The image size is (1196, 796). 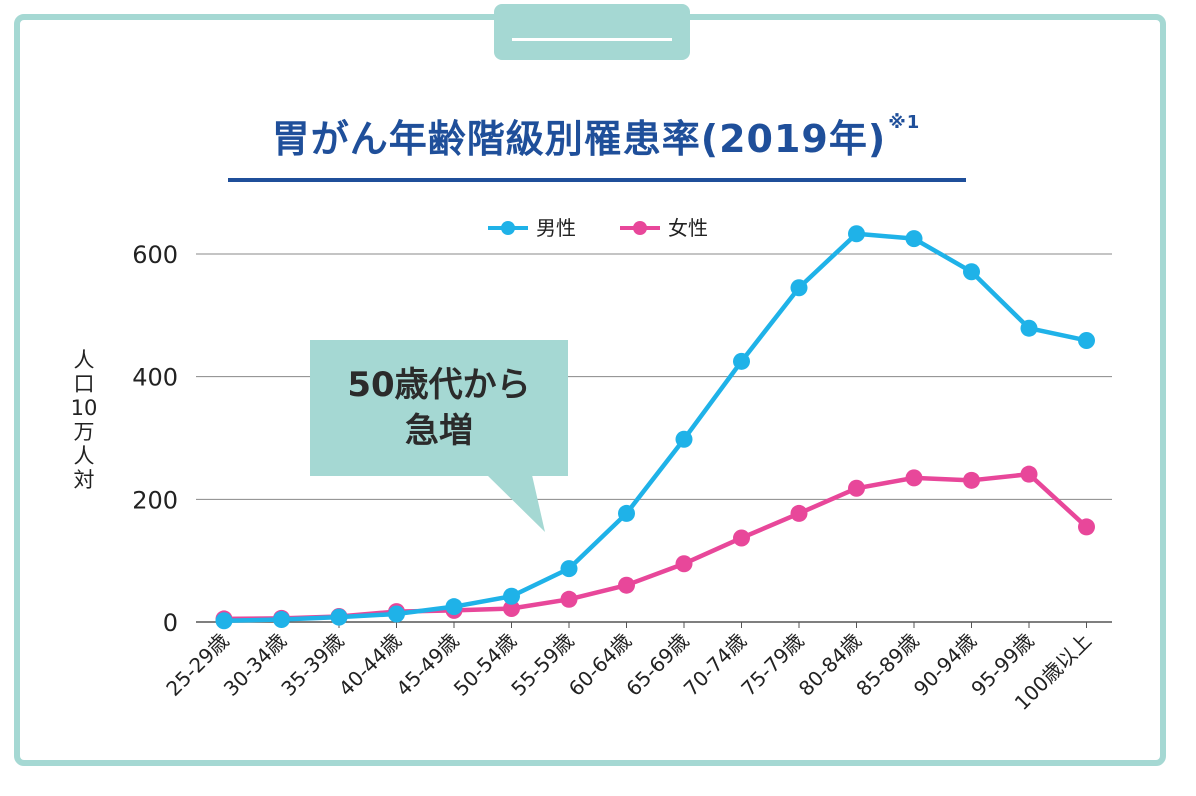 What do you see at coordinates (904, 122) in the screenshot?
I see `title-note: ※1` at bounding box center [904, 122].